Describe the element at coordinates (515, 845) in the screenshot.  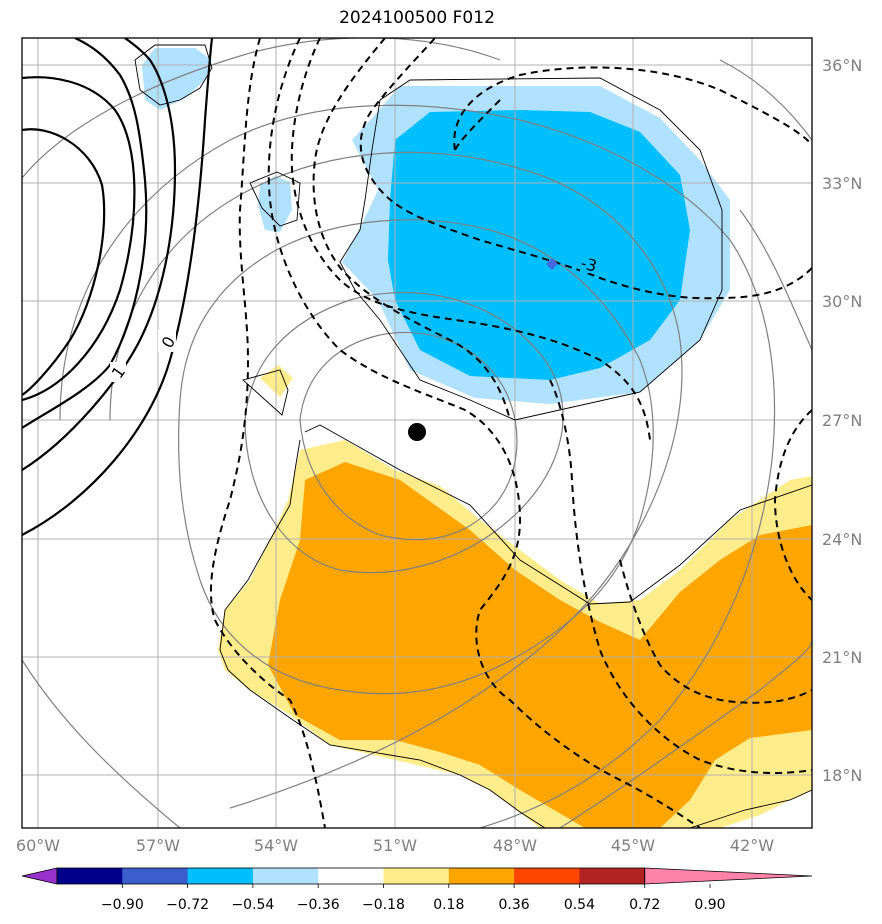
I see `lon-label: 48°W` at that location.